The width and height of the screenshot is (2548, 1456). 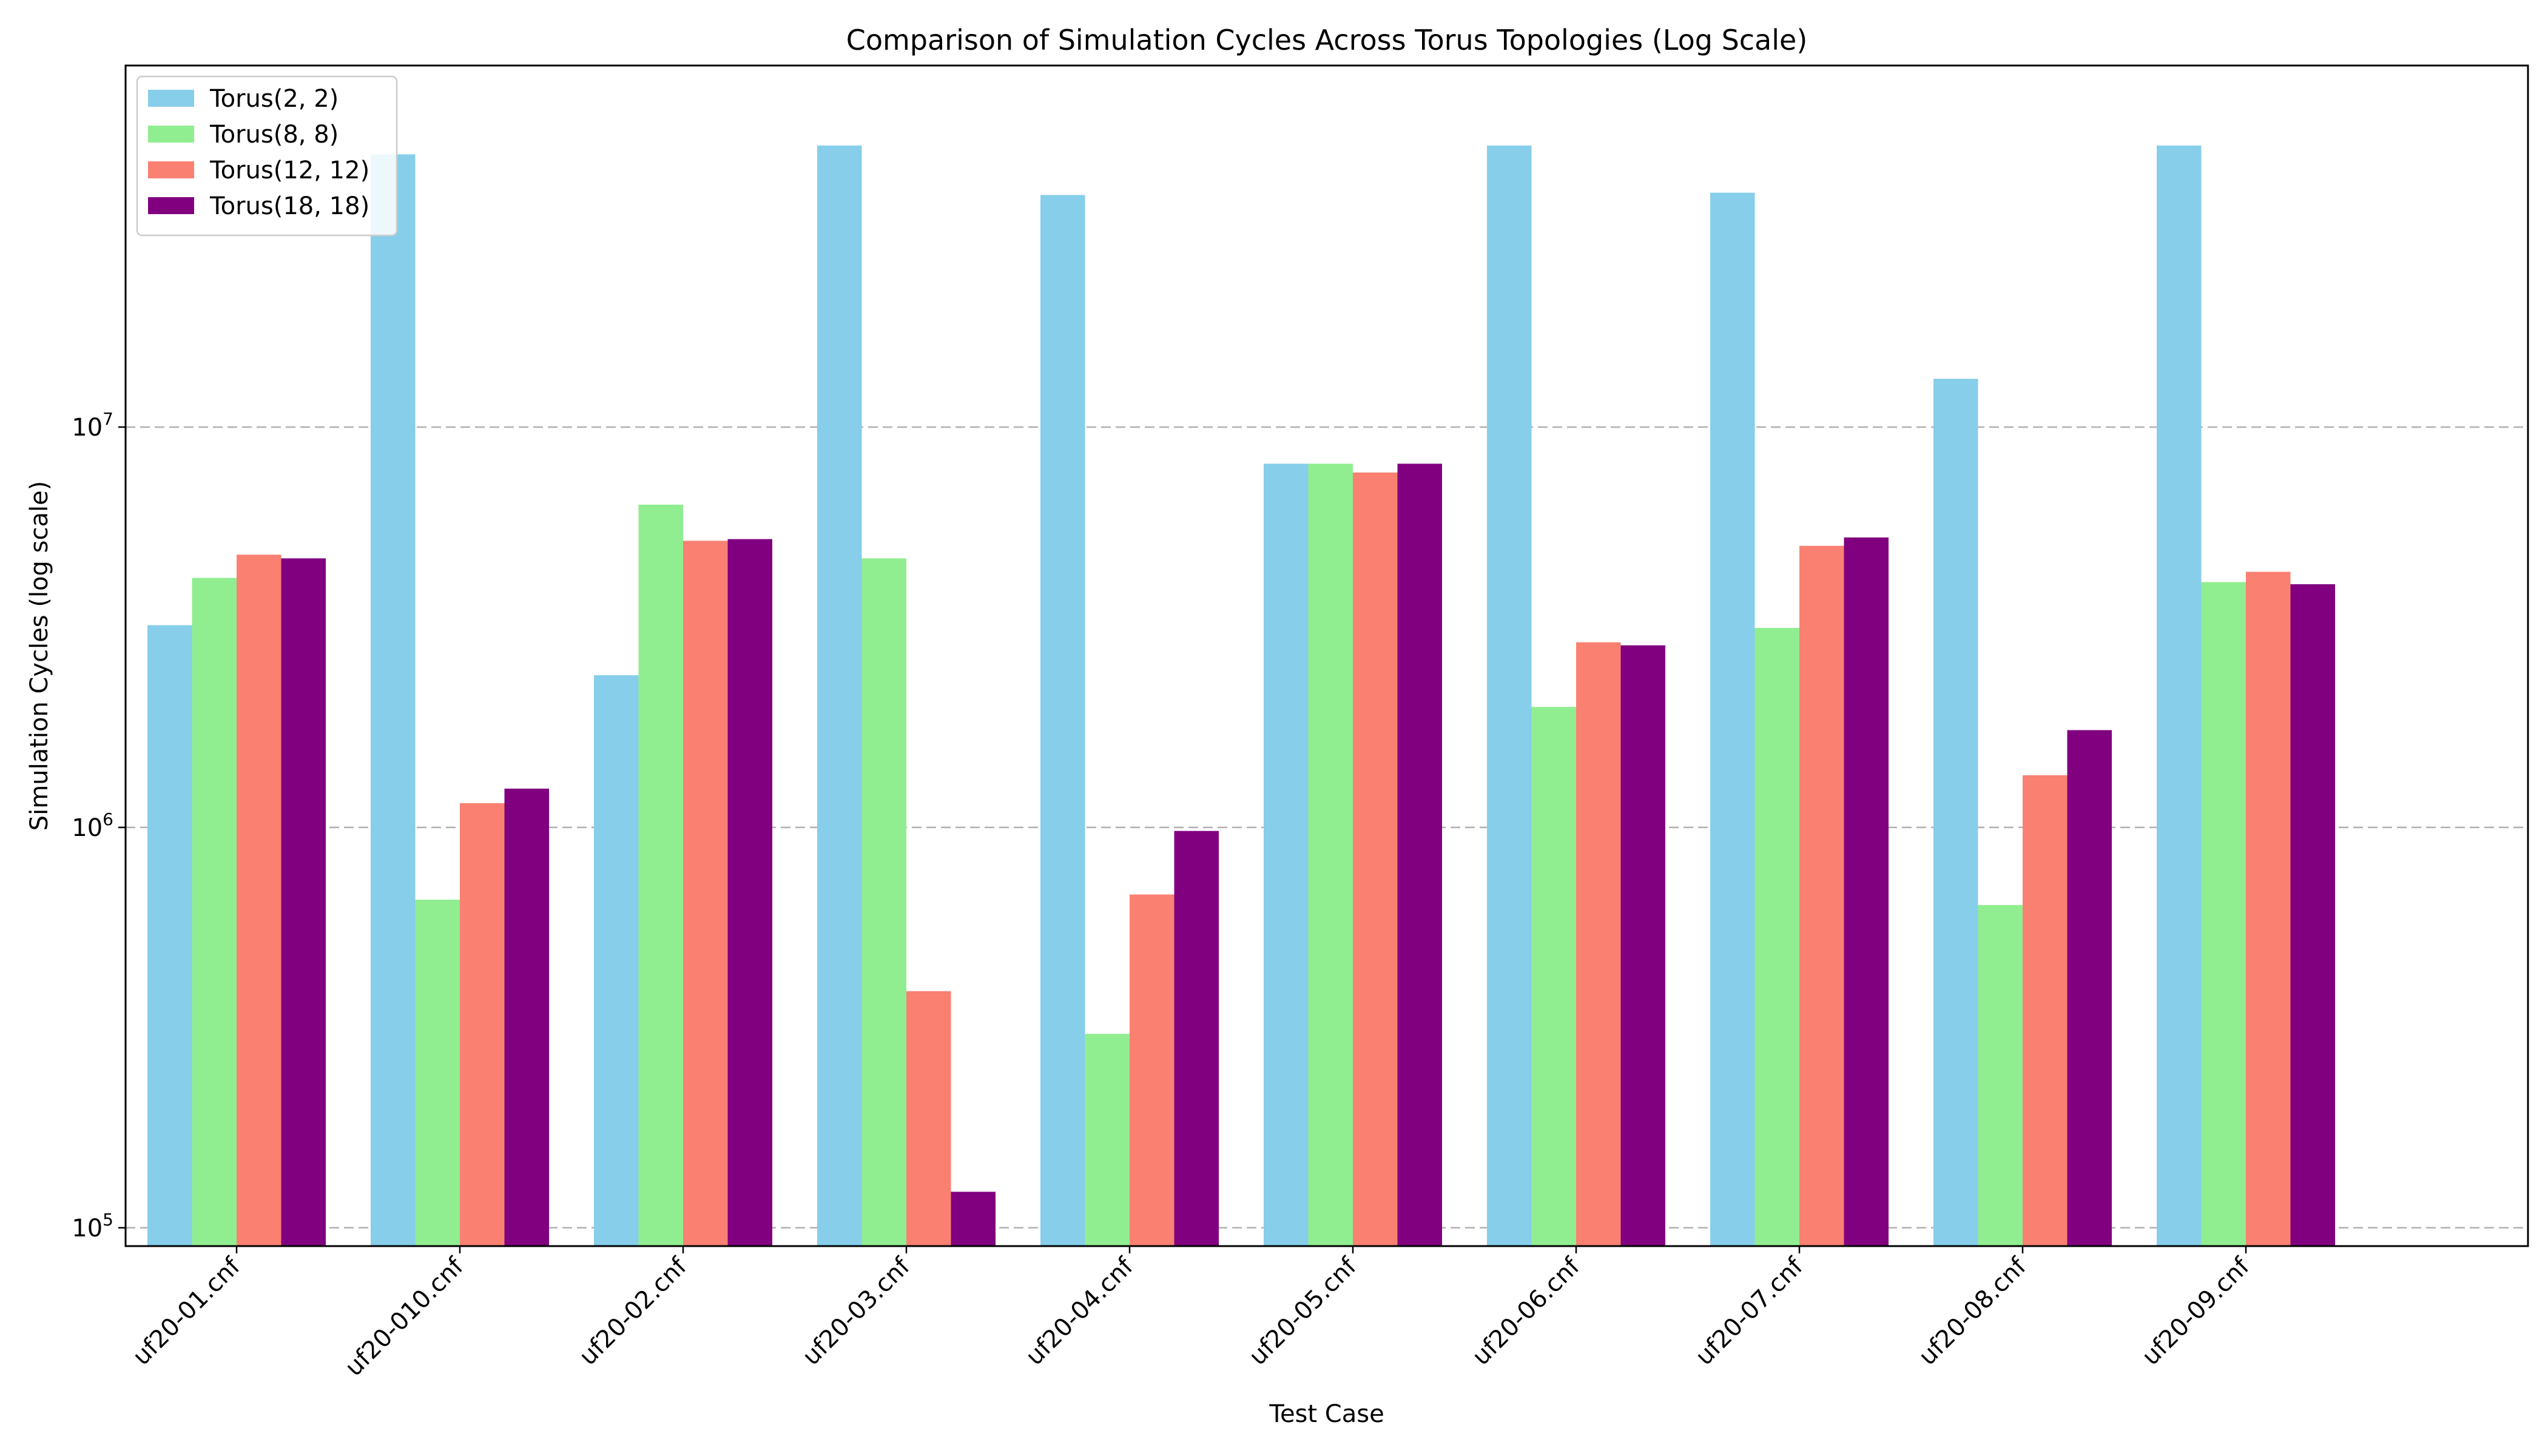 What do you see at coordinates (92, 1226) in the screenshot?
I see `y-tick-label: 10⁵` at bounding box center [92, 1226].